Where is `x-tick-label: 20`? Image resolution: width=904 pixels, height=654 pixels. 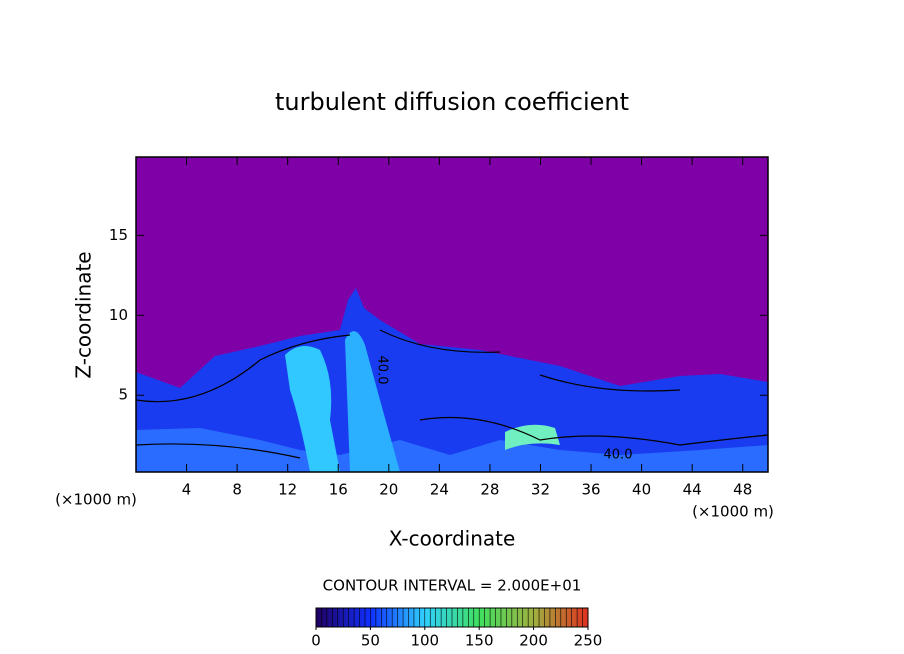
x-tick-label: 20 is located at coordinates (388, 490).